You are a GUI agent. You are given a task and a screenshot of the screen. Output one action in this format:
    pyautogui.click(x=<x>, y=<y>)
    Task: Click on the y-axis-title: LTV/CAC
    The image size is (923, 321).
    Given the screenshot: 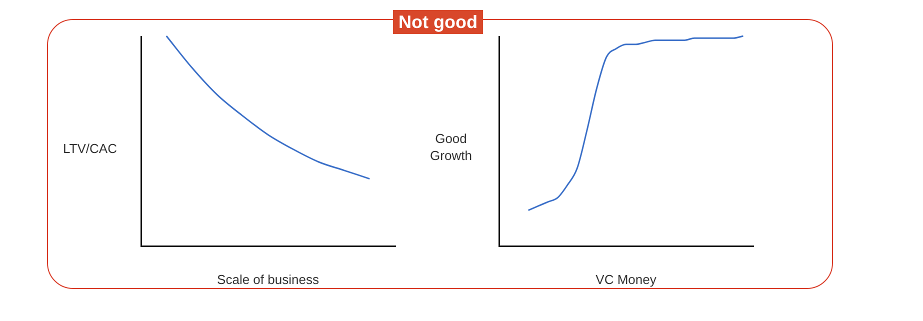 What is the action you would take?
    pyautogui.click(x=90, y=148)
    